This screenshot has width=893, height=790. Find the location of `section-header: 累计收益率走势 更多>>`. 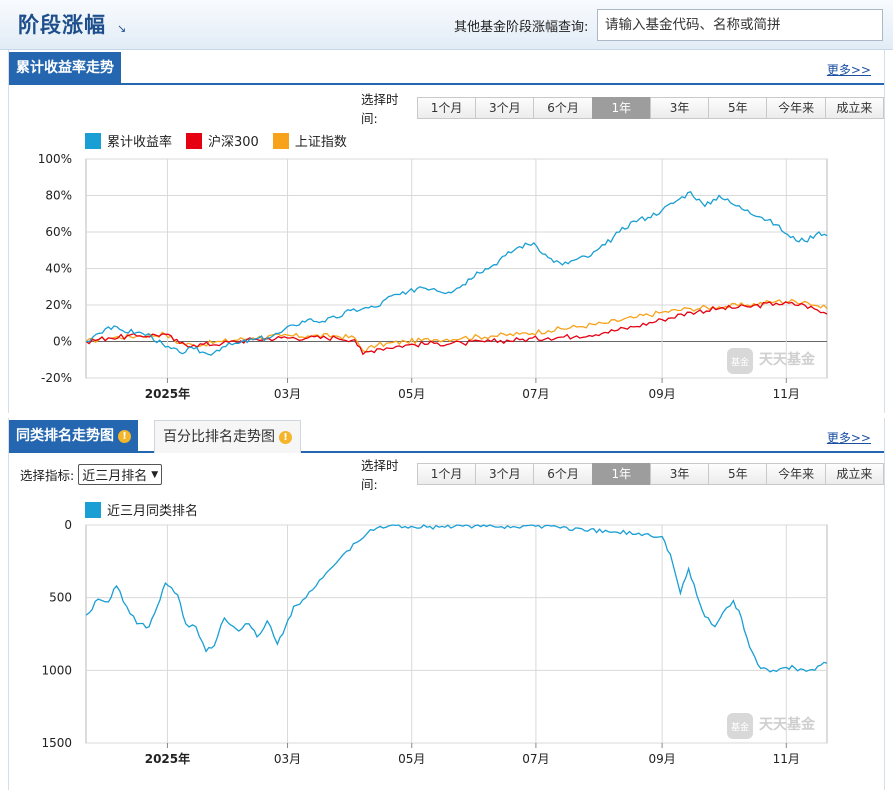

section-header: 累计收益率走势 更多>> is located at coordinates (446, 68).